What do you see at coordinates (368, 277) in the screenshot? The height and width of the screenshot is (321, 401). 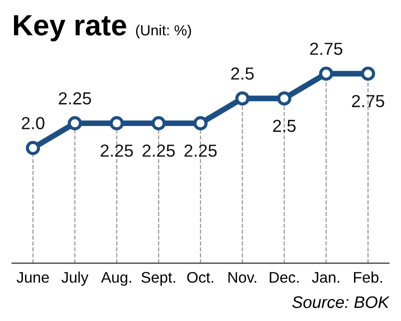 I see `x-tick-label: Feb.` at bounding box center [368, 277].